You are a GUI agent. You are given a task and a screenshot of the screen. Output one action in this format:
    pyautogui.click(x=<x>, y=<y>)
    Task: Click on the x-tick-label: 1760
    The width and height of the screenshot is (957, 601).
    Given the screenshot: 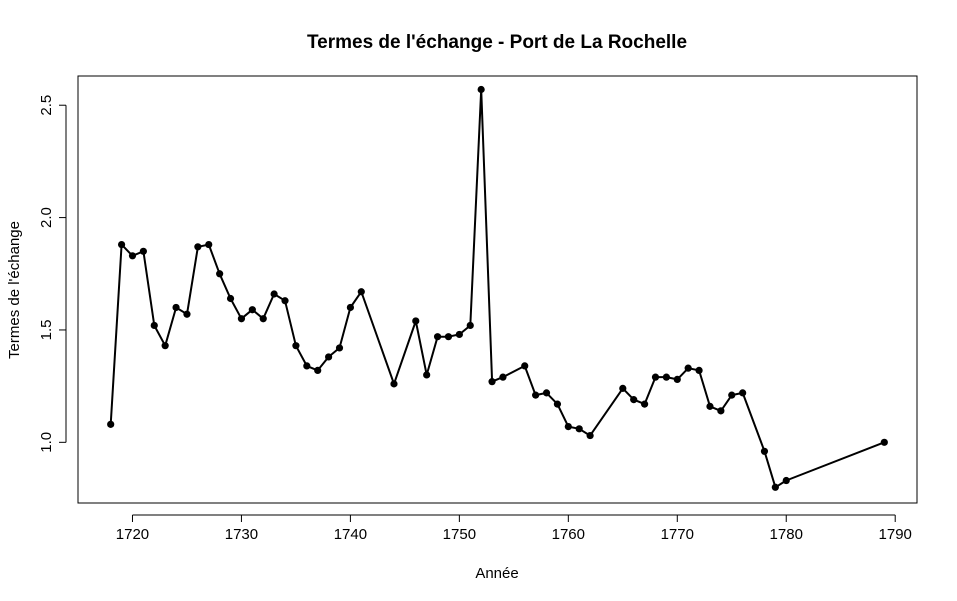 What is the action you would take?
    pyautogui.click(x=568, y=534)
    